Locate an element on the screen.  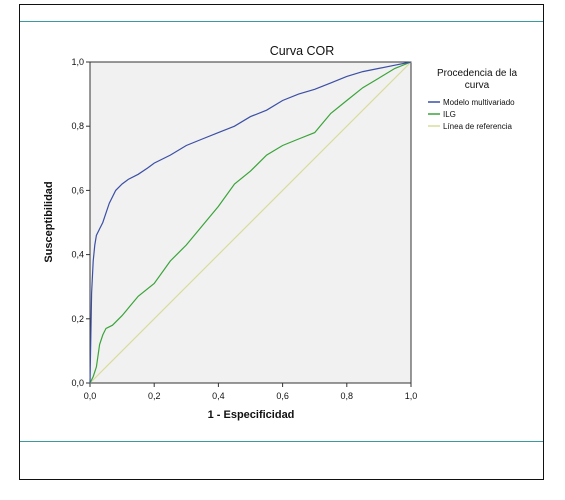
x-tick-label: 0,2 is located at coordinates (154, 396).